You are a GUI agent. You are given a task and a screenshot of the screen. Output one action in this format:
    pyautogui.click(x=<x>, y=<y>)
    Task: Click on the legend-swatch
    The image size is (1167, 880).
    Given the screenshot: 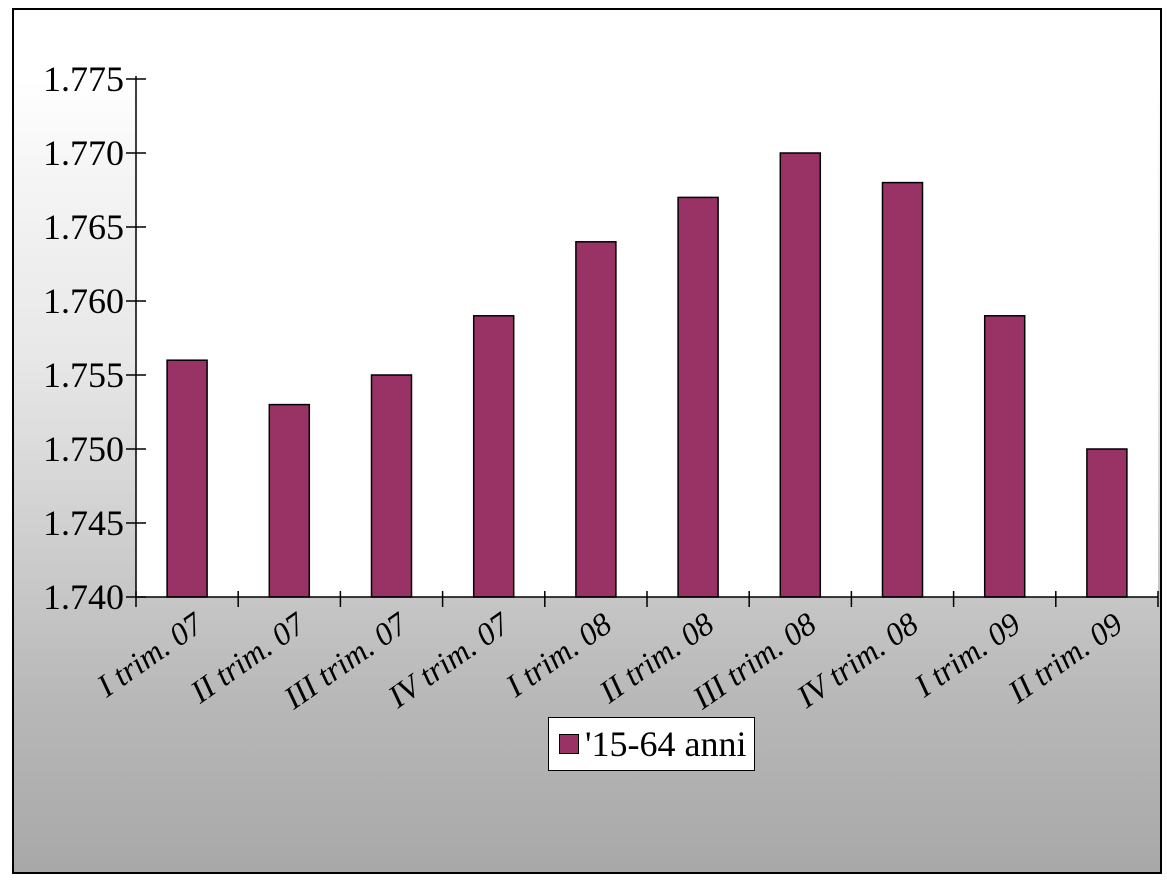 What is the action you would take?
    pyautogui.click(x=569, y=744)
    